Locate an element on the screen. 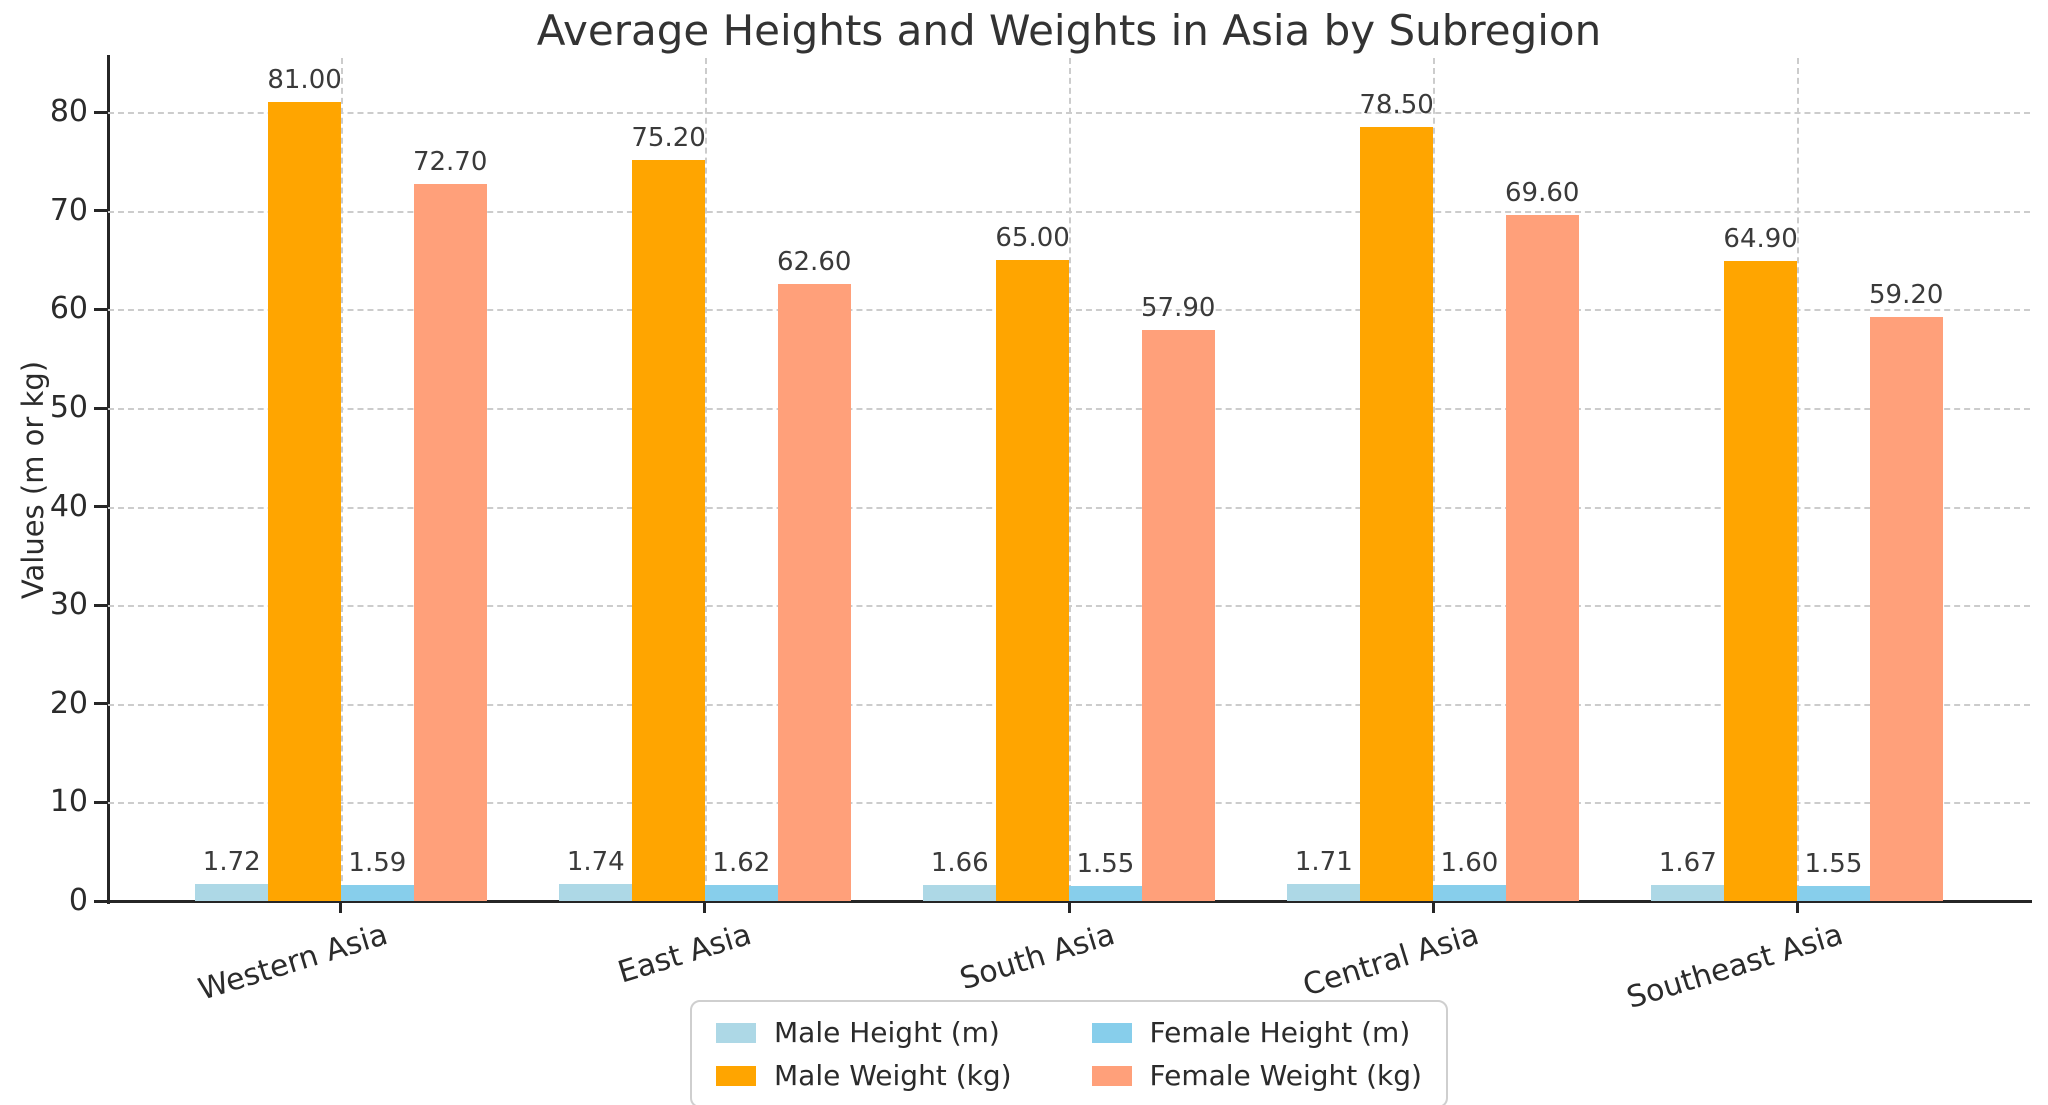 This screenshot has width=2048, height=1105. y-tick-label: 50 is located at coordinates (68, 408).